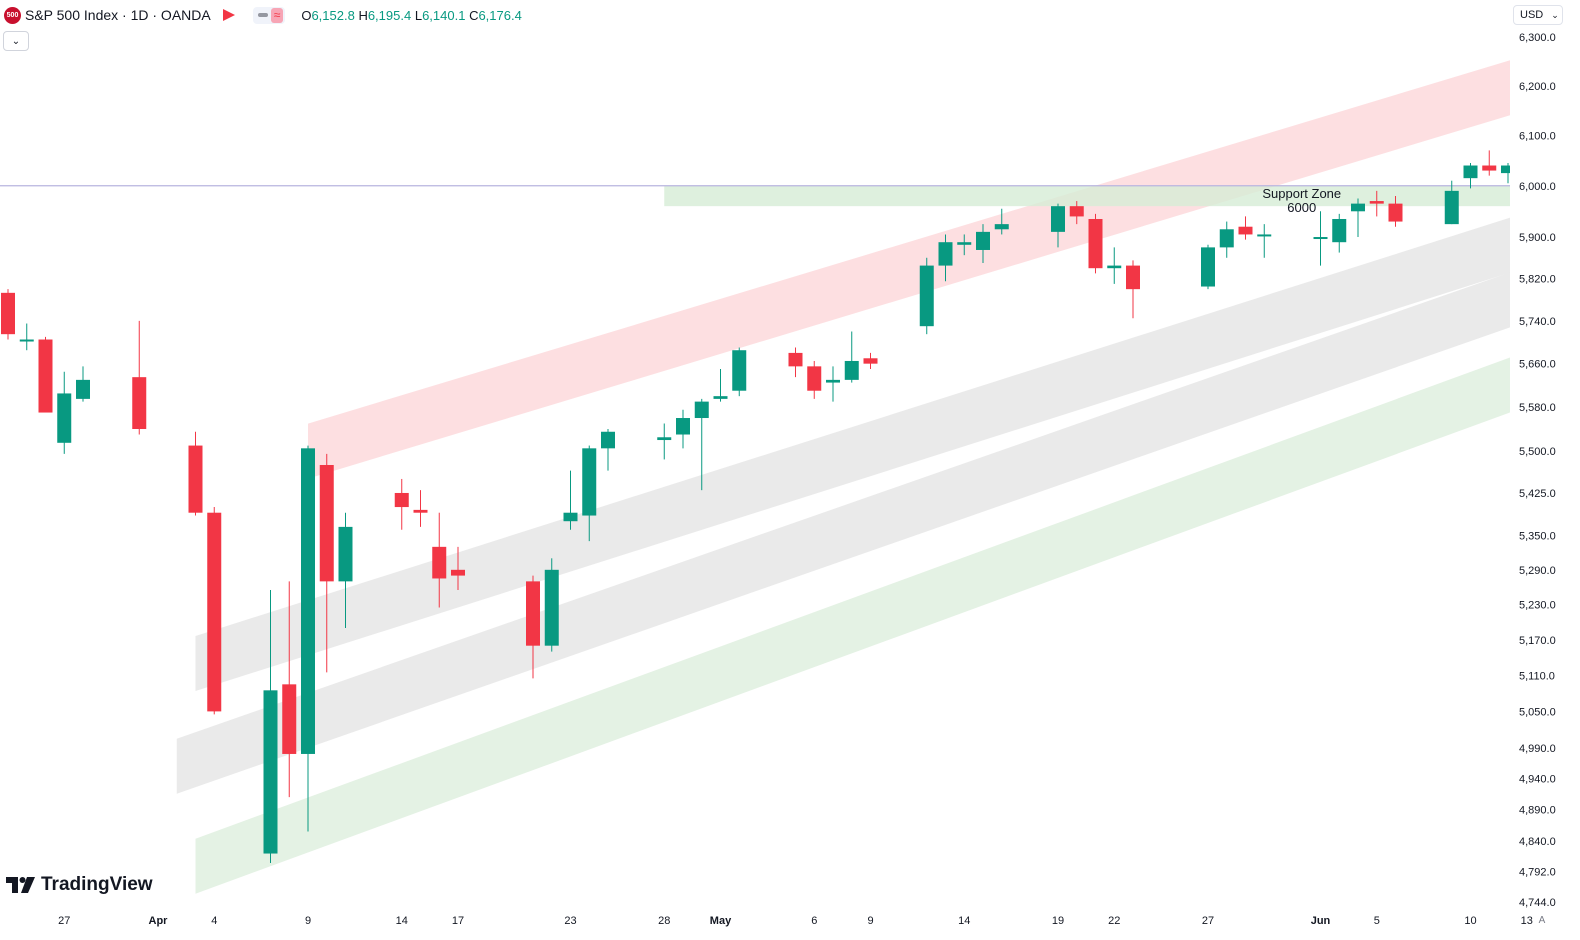  What do you see at coordinates (1537, 280) in the screenshot?
I see `y-tick-label: 5,820.0` at bounding box center [1537, 280].